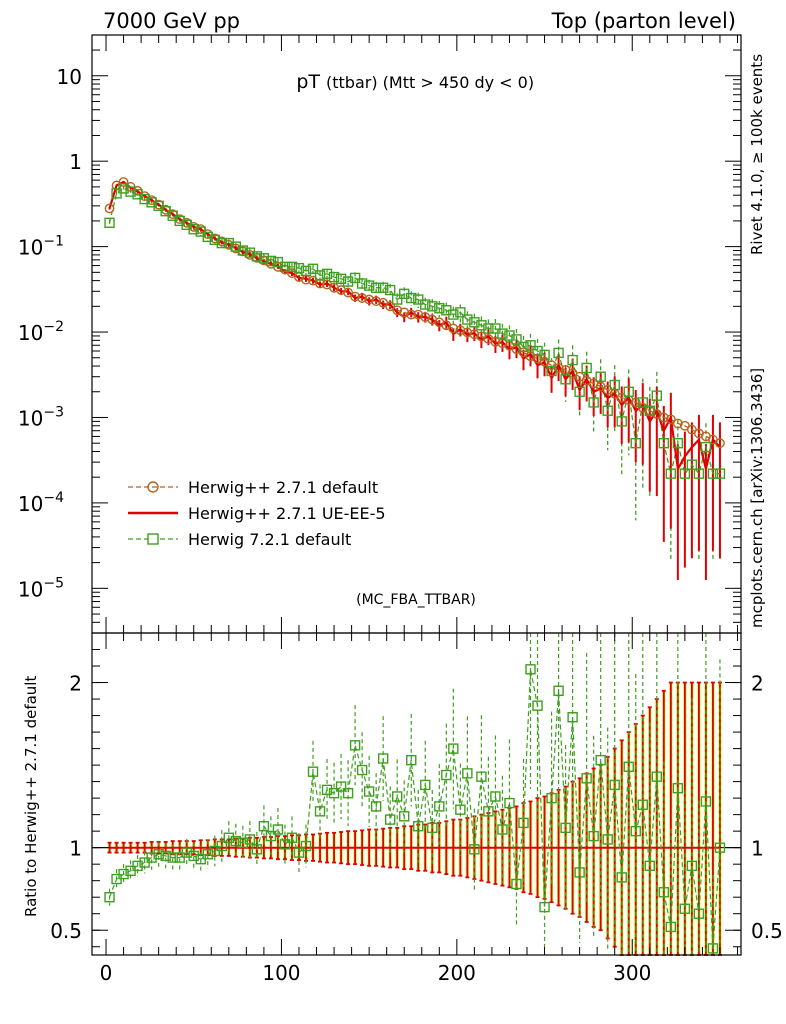 This screenshot has height=1024, width=786. Describe the element at coordinates (41, 503) in the screenshot. I see `y-tick-label: 10⁻⁴` at that location.